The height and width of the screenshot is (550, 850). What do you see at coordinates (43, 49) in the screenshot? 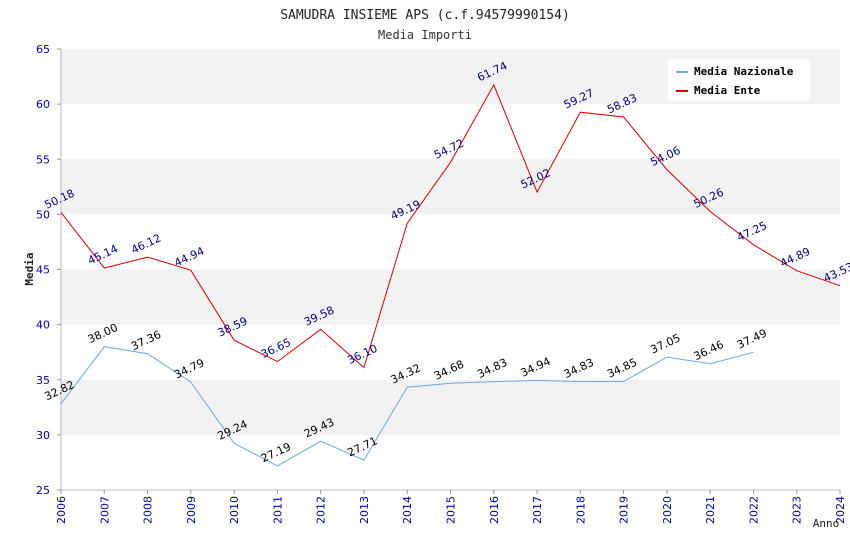
I see `y-tick-label: 65` at bounding box center [43, 49].